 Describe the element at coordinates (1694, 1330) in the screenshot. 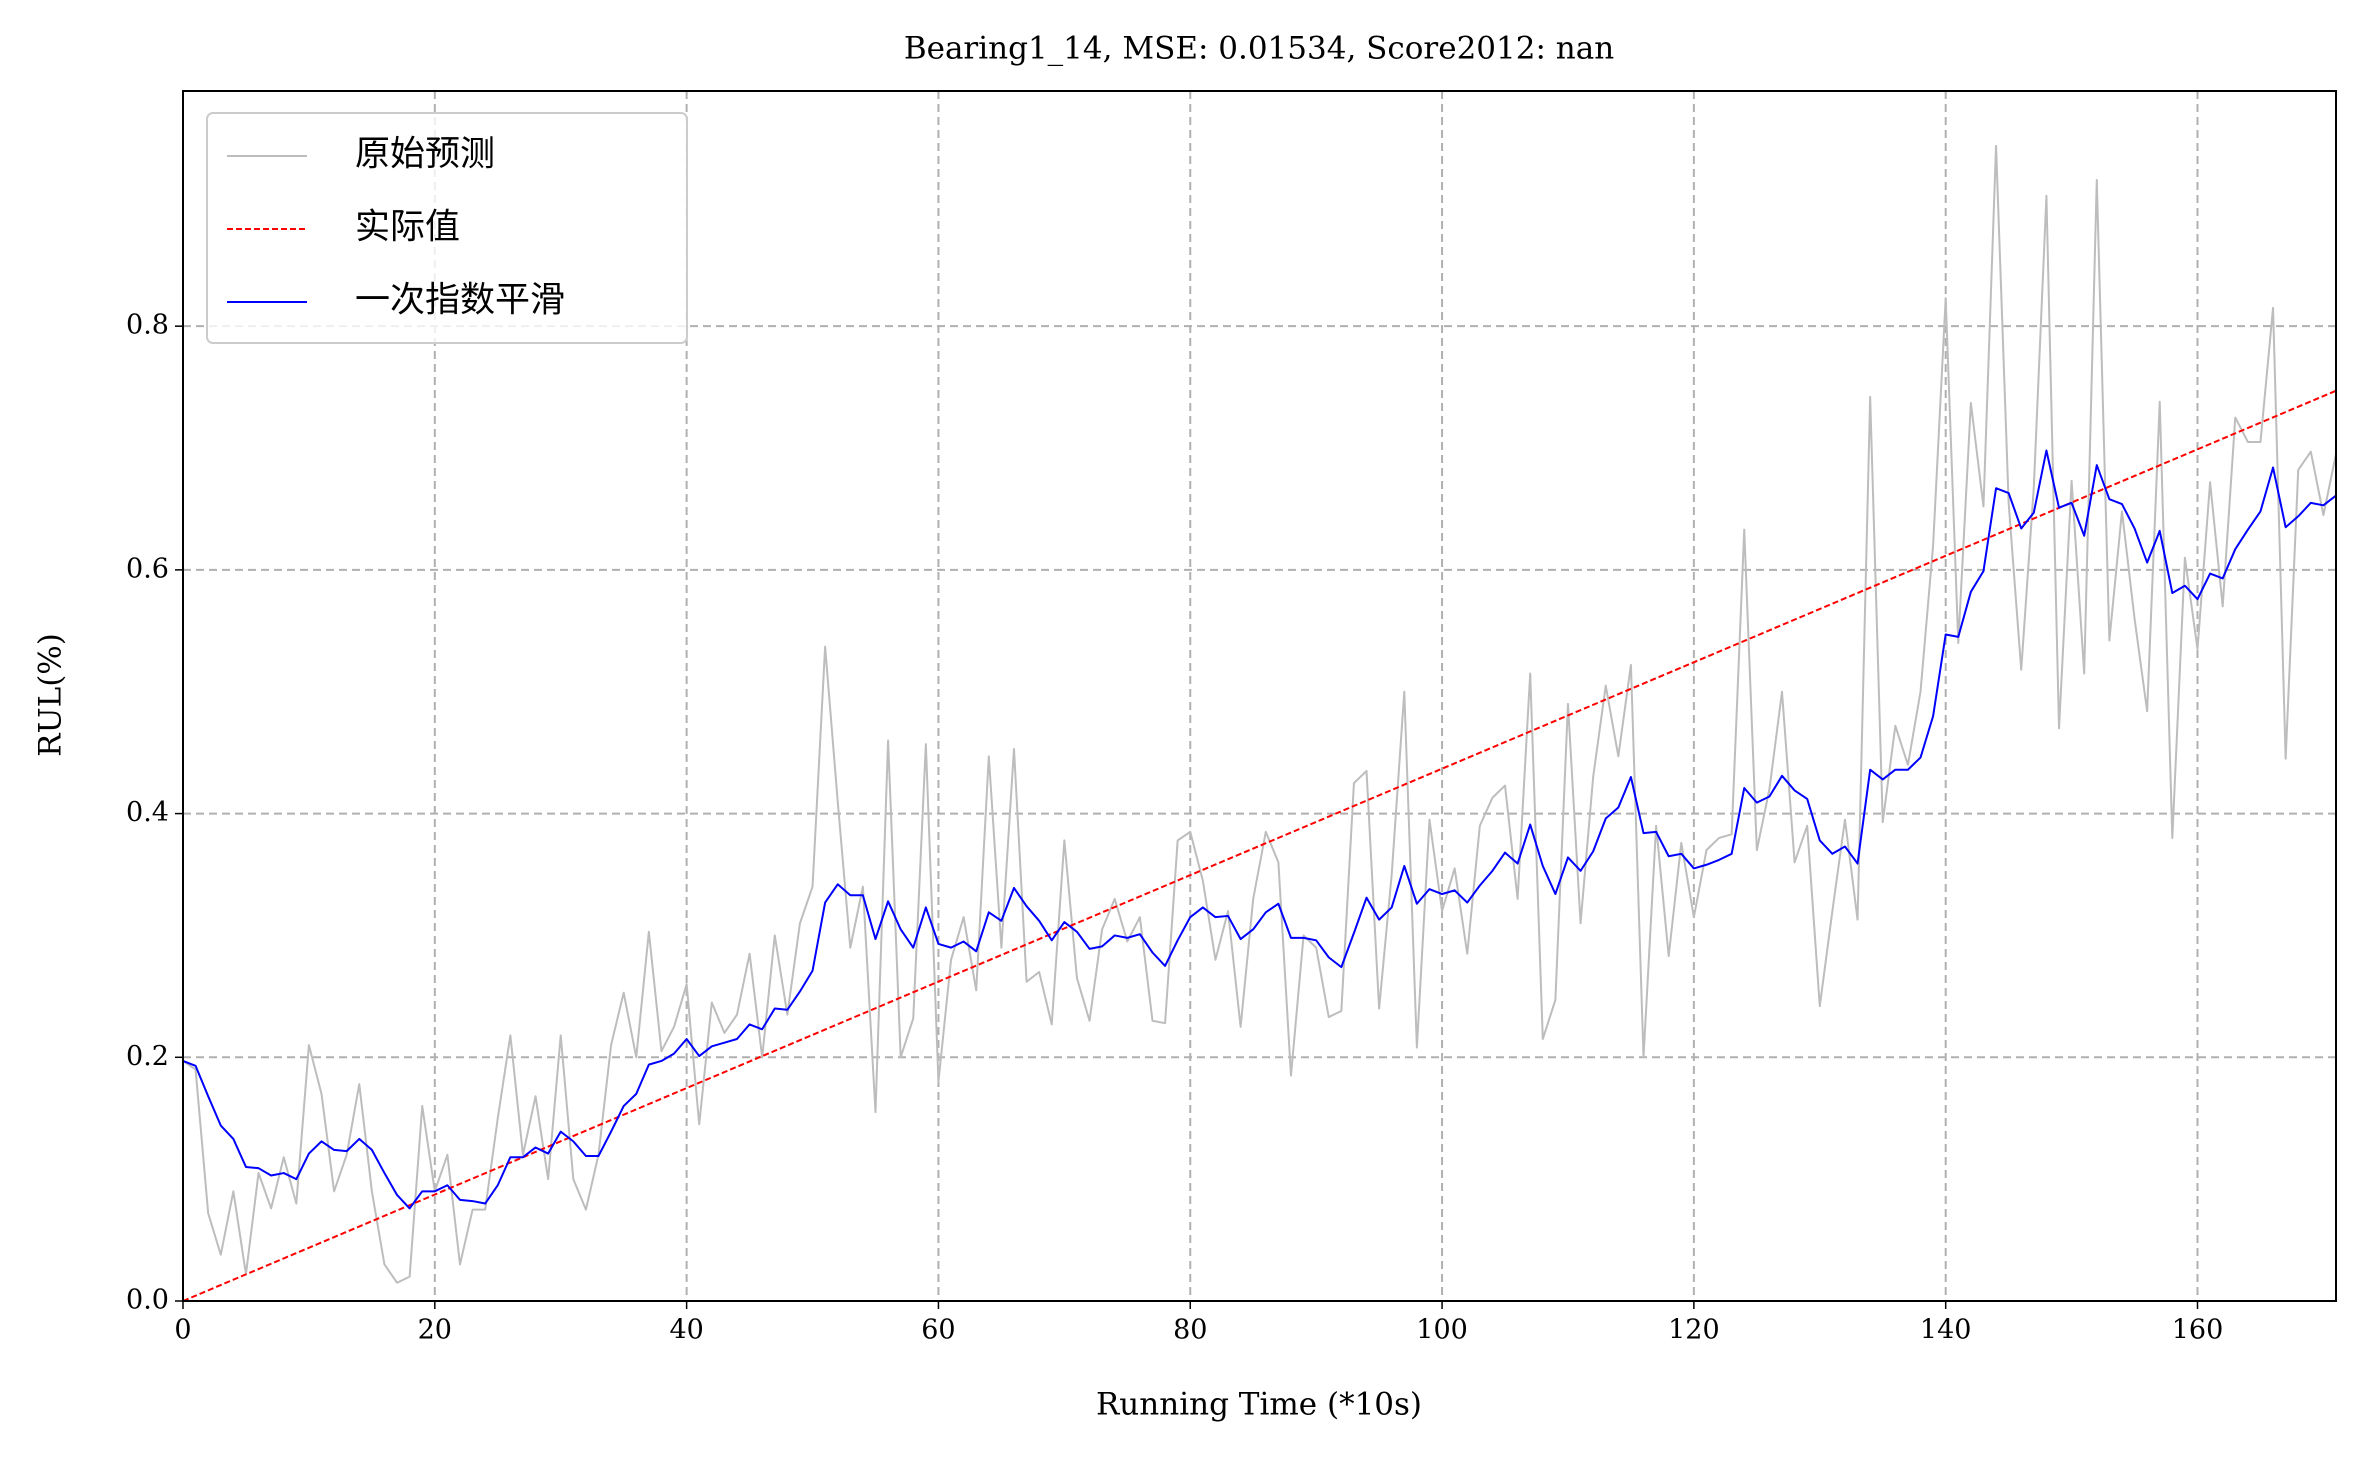

I see `x-tick-label: 120` at that location.